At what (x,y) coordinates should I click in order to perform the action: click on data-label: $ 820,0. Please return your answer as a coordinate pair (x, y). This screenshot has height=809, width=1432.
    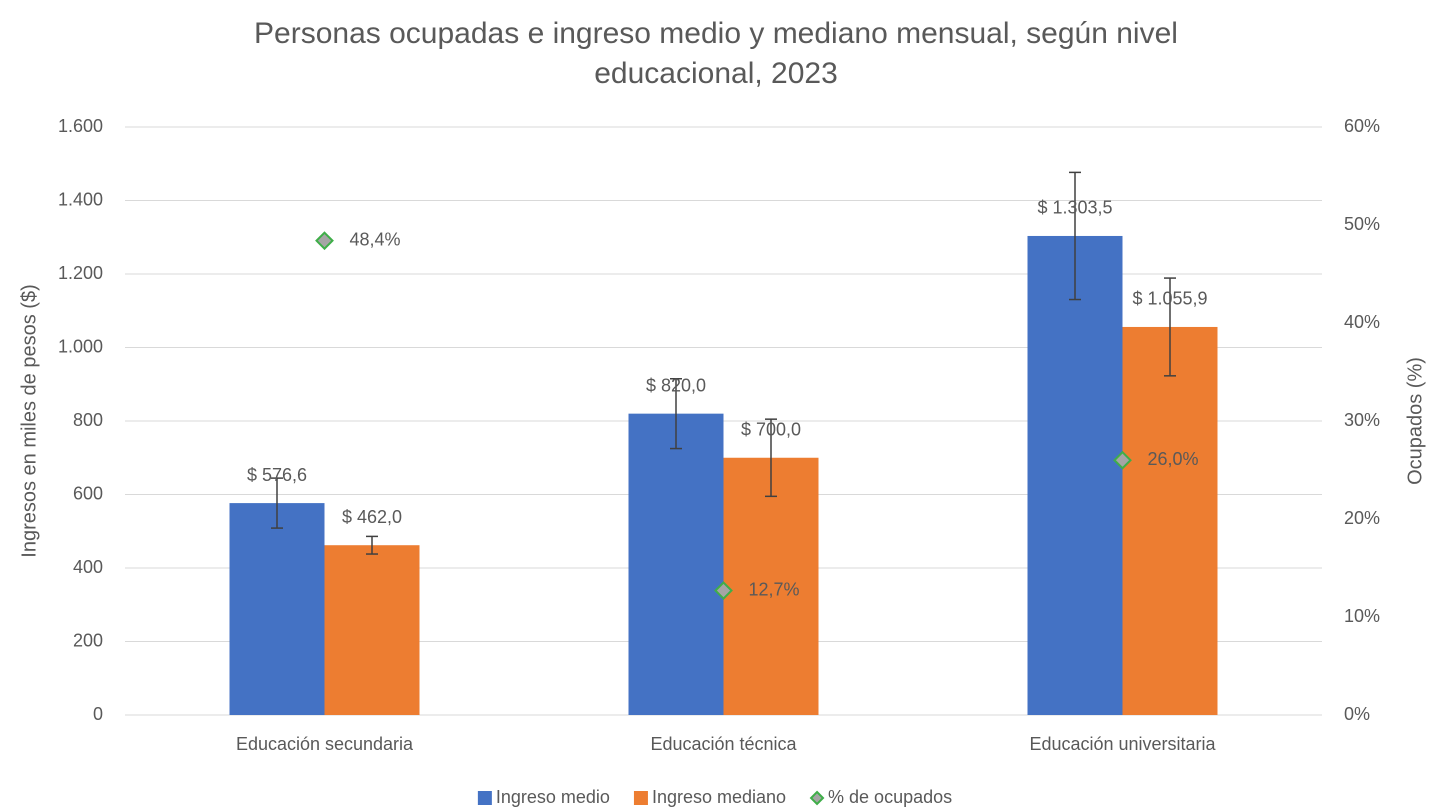
    Looking at the image, I should click on (676, 385).